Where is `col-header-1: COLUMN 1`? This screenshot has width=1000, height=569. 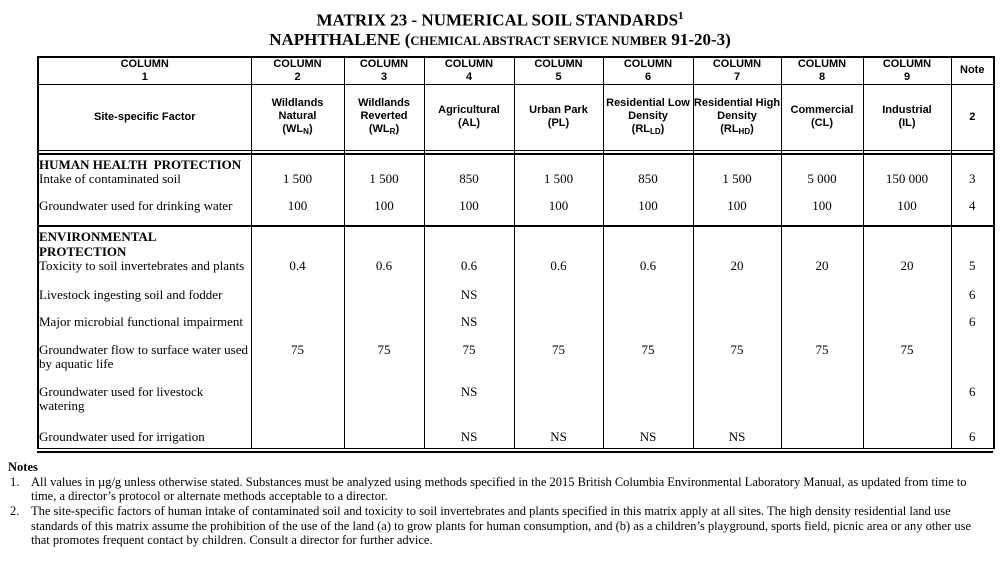
col-header-1: COLUMN 1 is located at coordinates (144, 71).